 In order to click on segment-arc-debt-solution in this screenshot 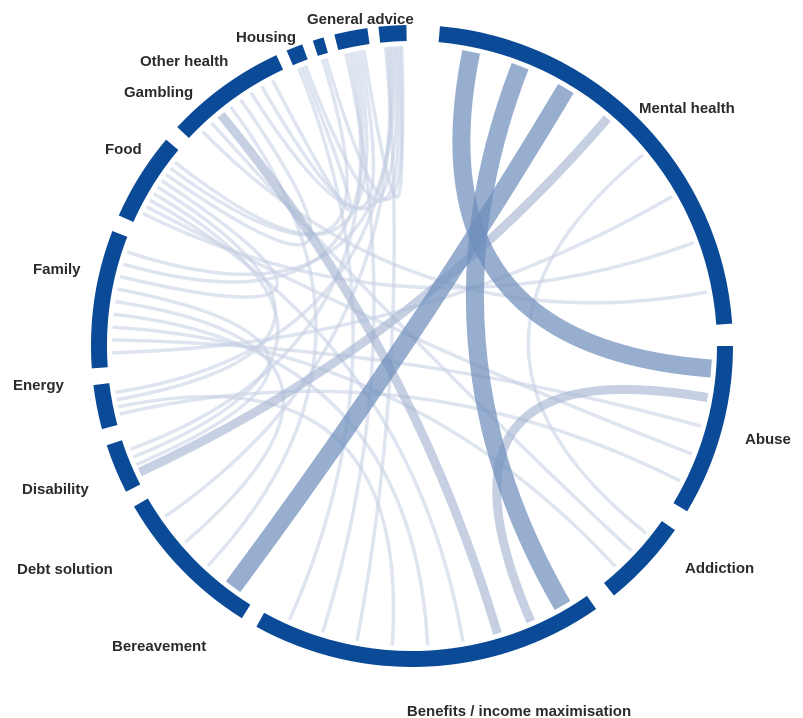, I will do `click(123, 466)`.